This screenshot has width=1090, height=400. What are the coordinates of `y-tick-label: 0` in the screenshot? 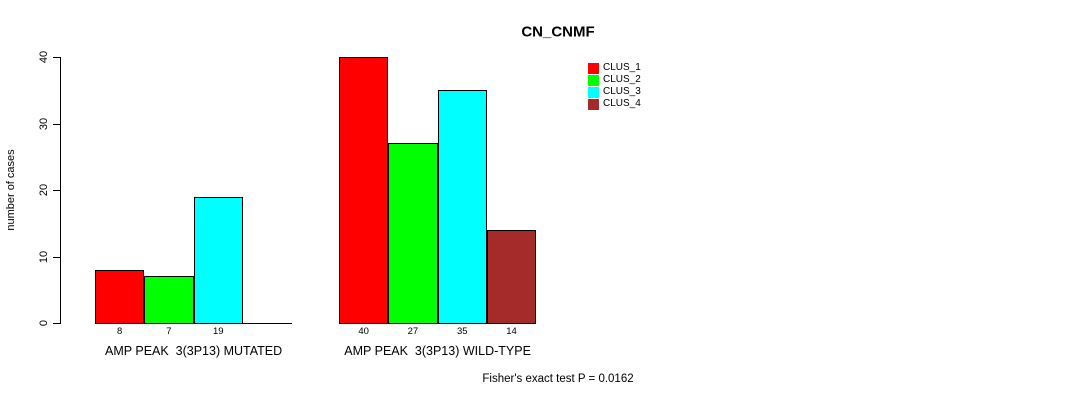 It's located at (44, 323).